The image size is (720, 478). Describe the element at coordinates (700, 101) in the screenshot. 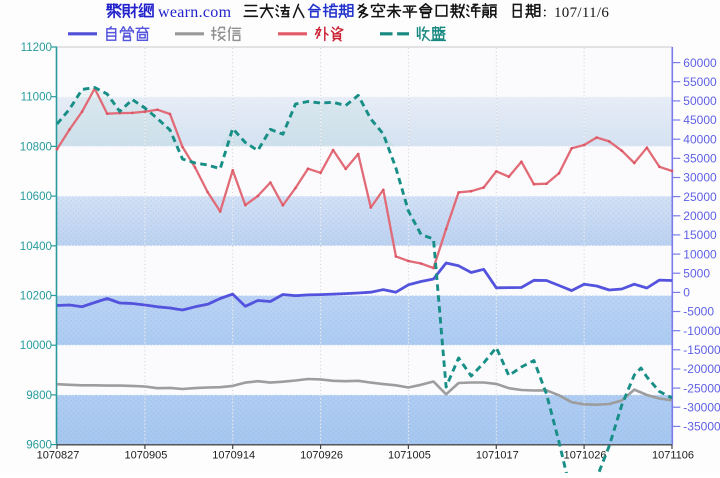

I see `svg-text: 50000` at that location.